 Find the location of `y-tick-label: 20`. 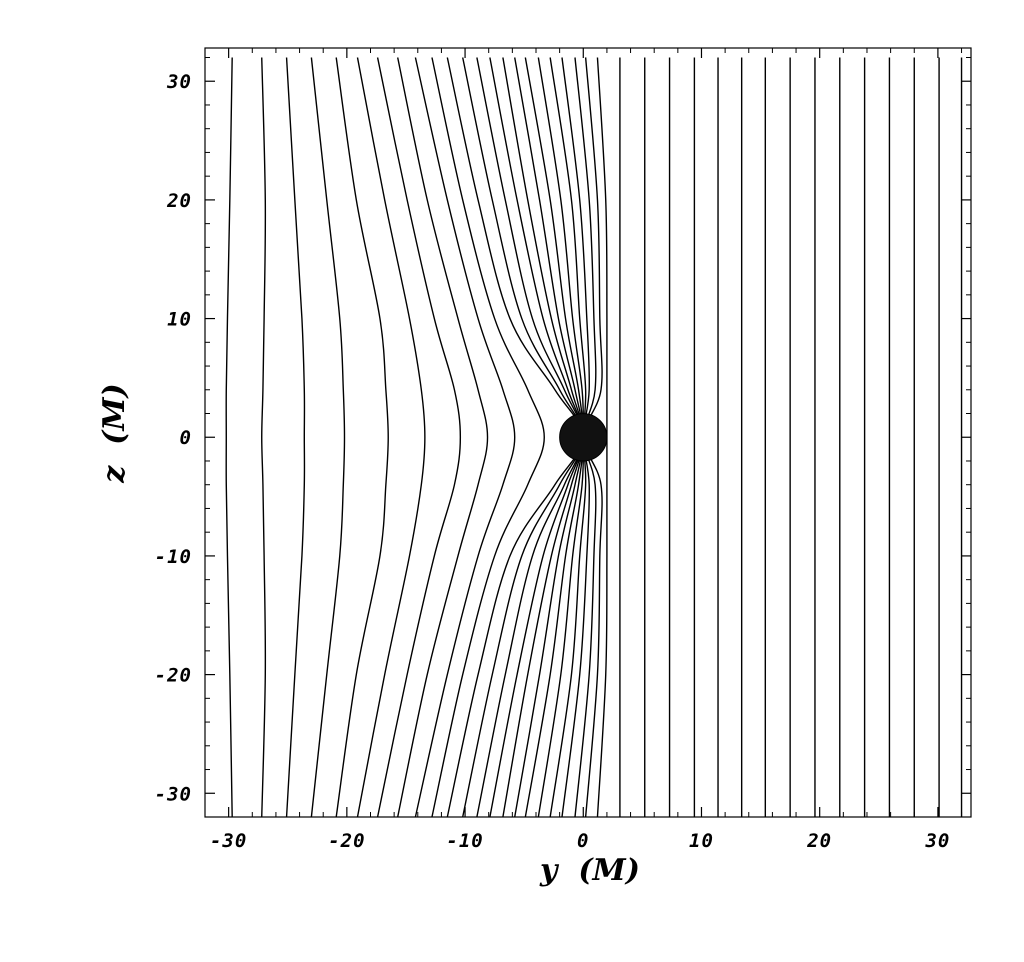

y-tick-label: 20 is located at coordinates (179, 201).